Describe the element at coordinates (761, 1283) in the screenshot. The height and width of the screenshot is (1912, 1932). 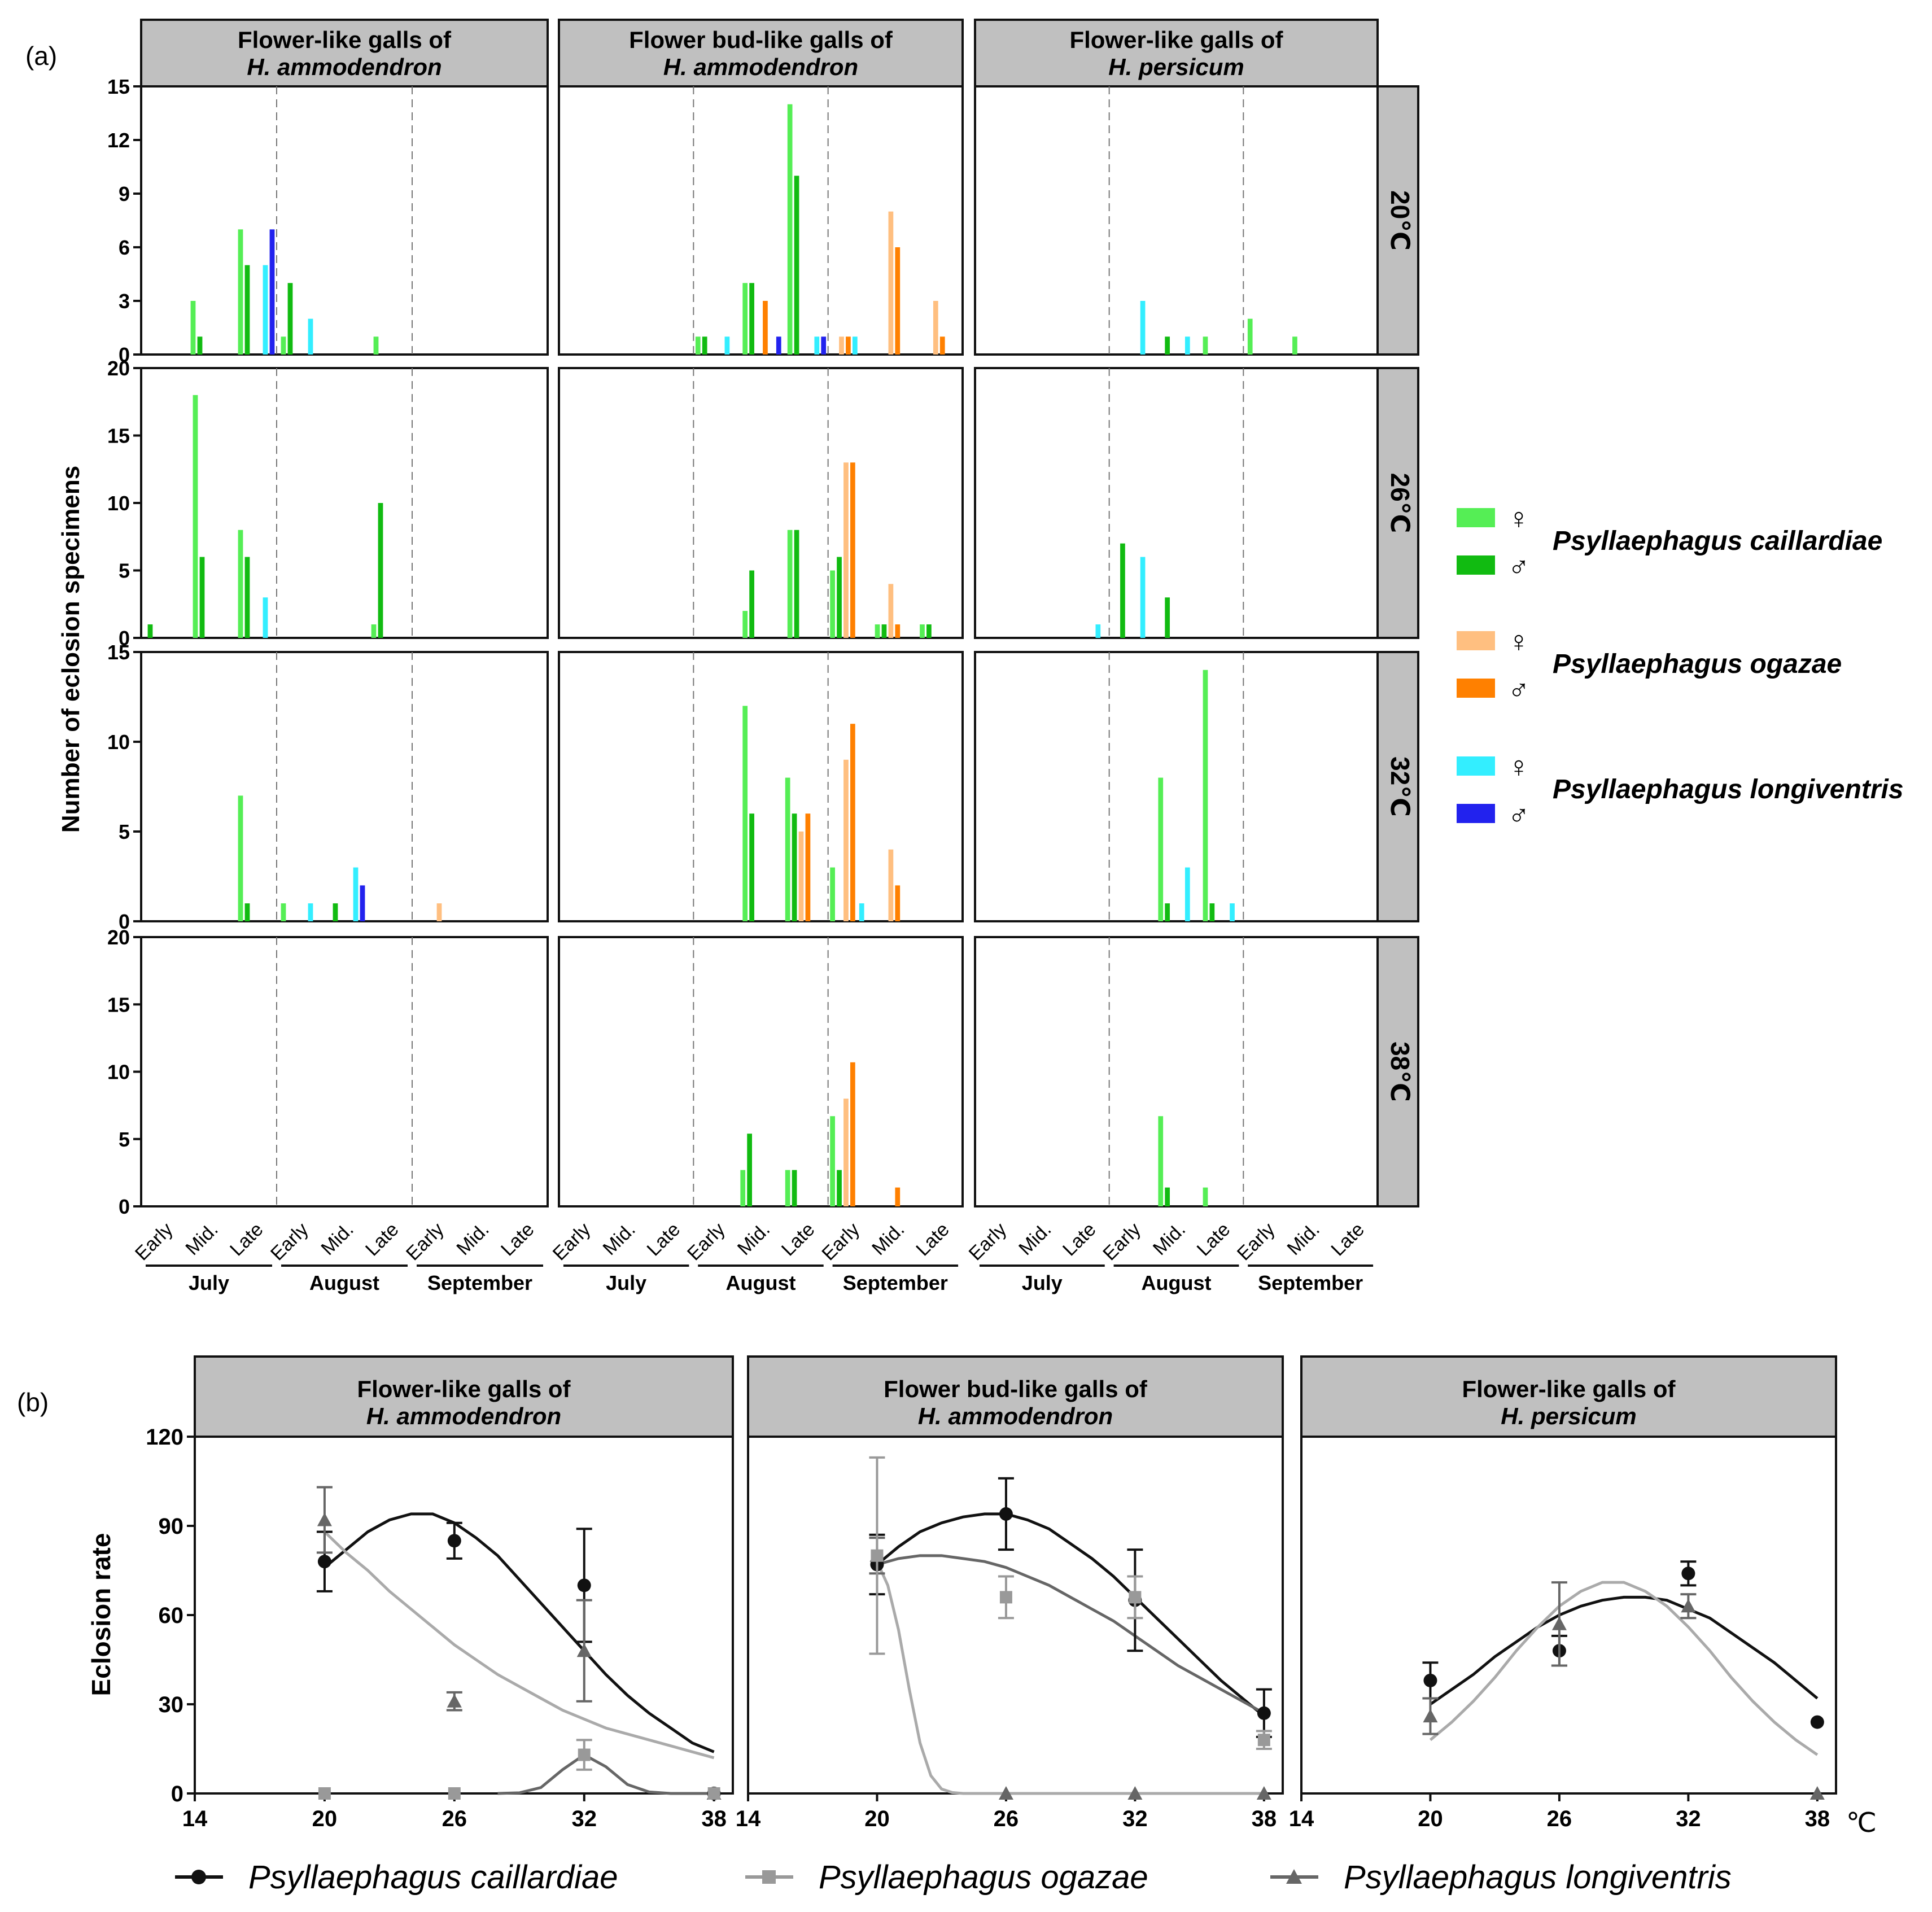
I see `month-label: August` at that location.